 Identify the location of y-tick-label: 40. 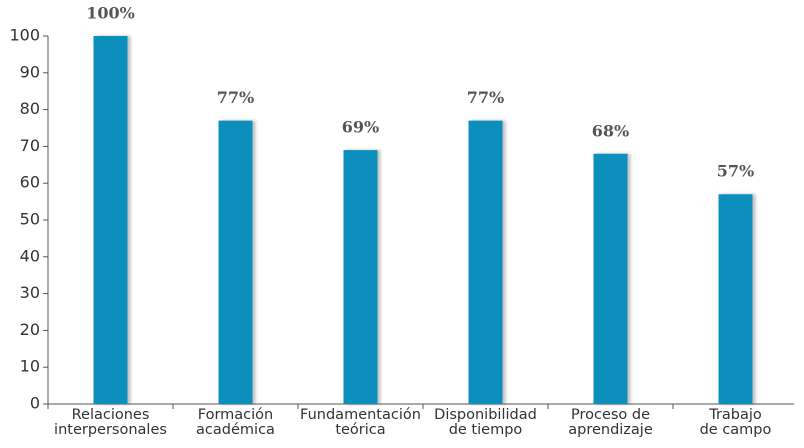
(30, 255).